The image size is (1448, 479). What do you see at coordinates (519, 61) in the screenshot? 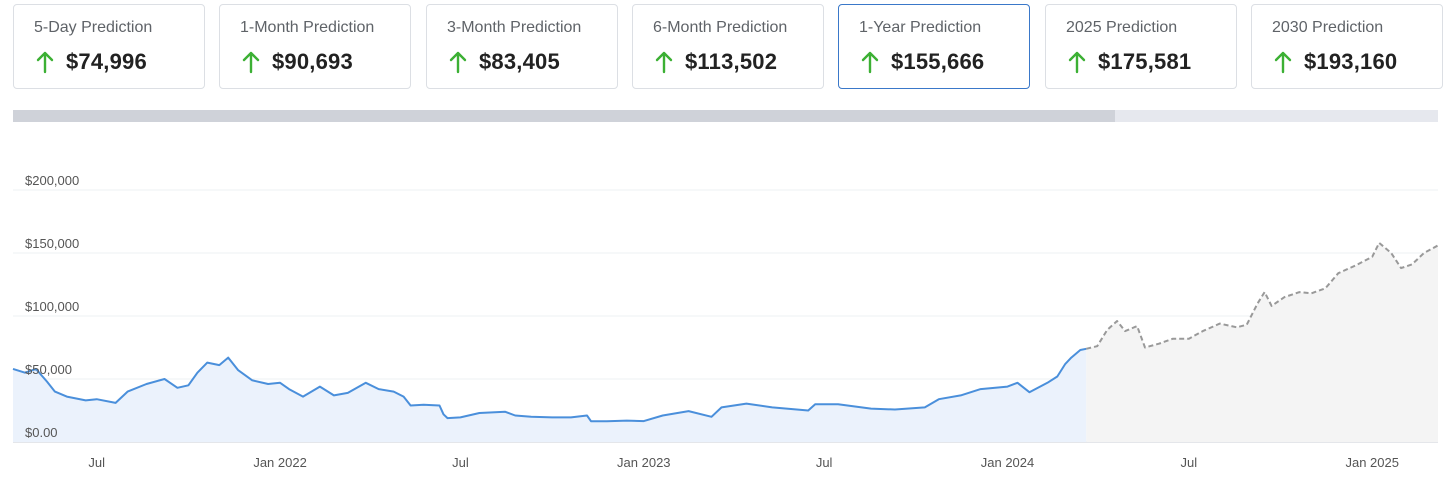
I see `card-value: $83,405` at bounding box center [519, 61].